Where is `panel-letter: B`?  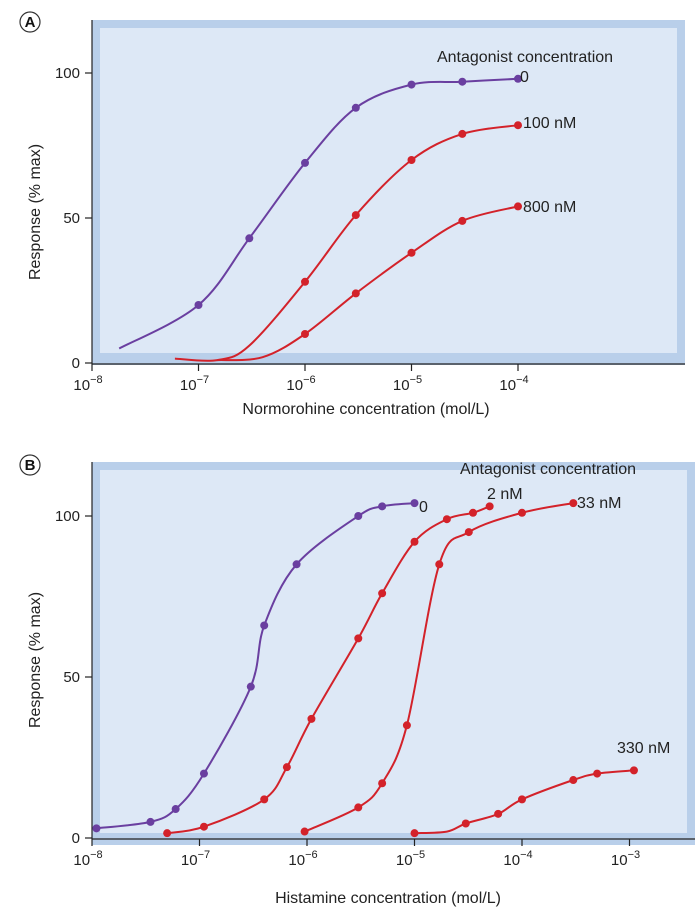
panel-letter: B is located at coordinates (30, 465).